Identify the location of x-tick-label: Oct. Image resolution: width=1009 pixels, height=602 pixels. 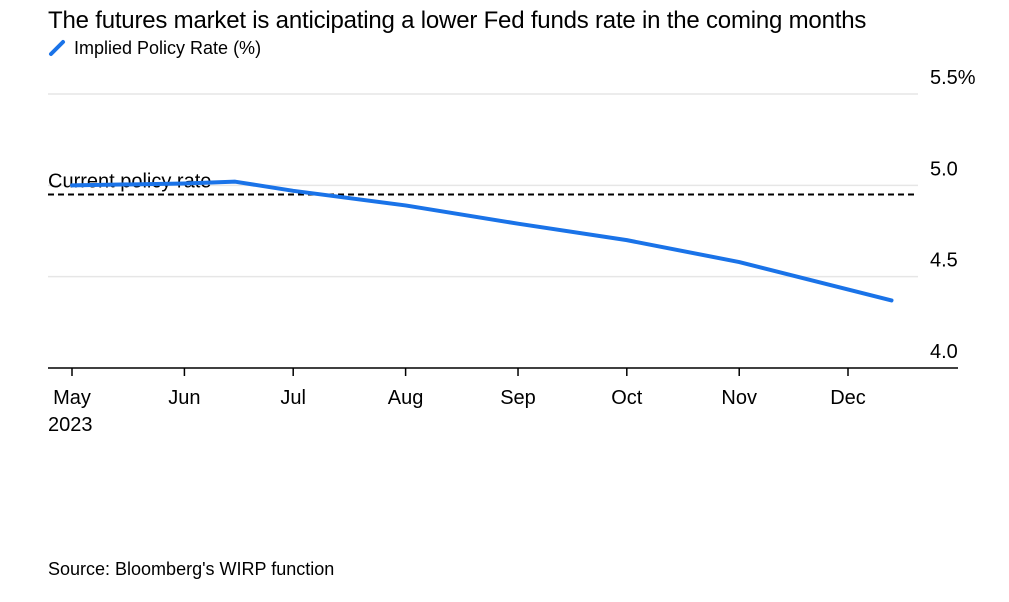
(627, 398).